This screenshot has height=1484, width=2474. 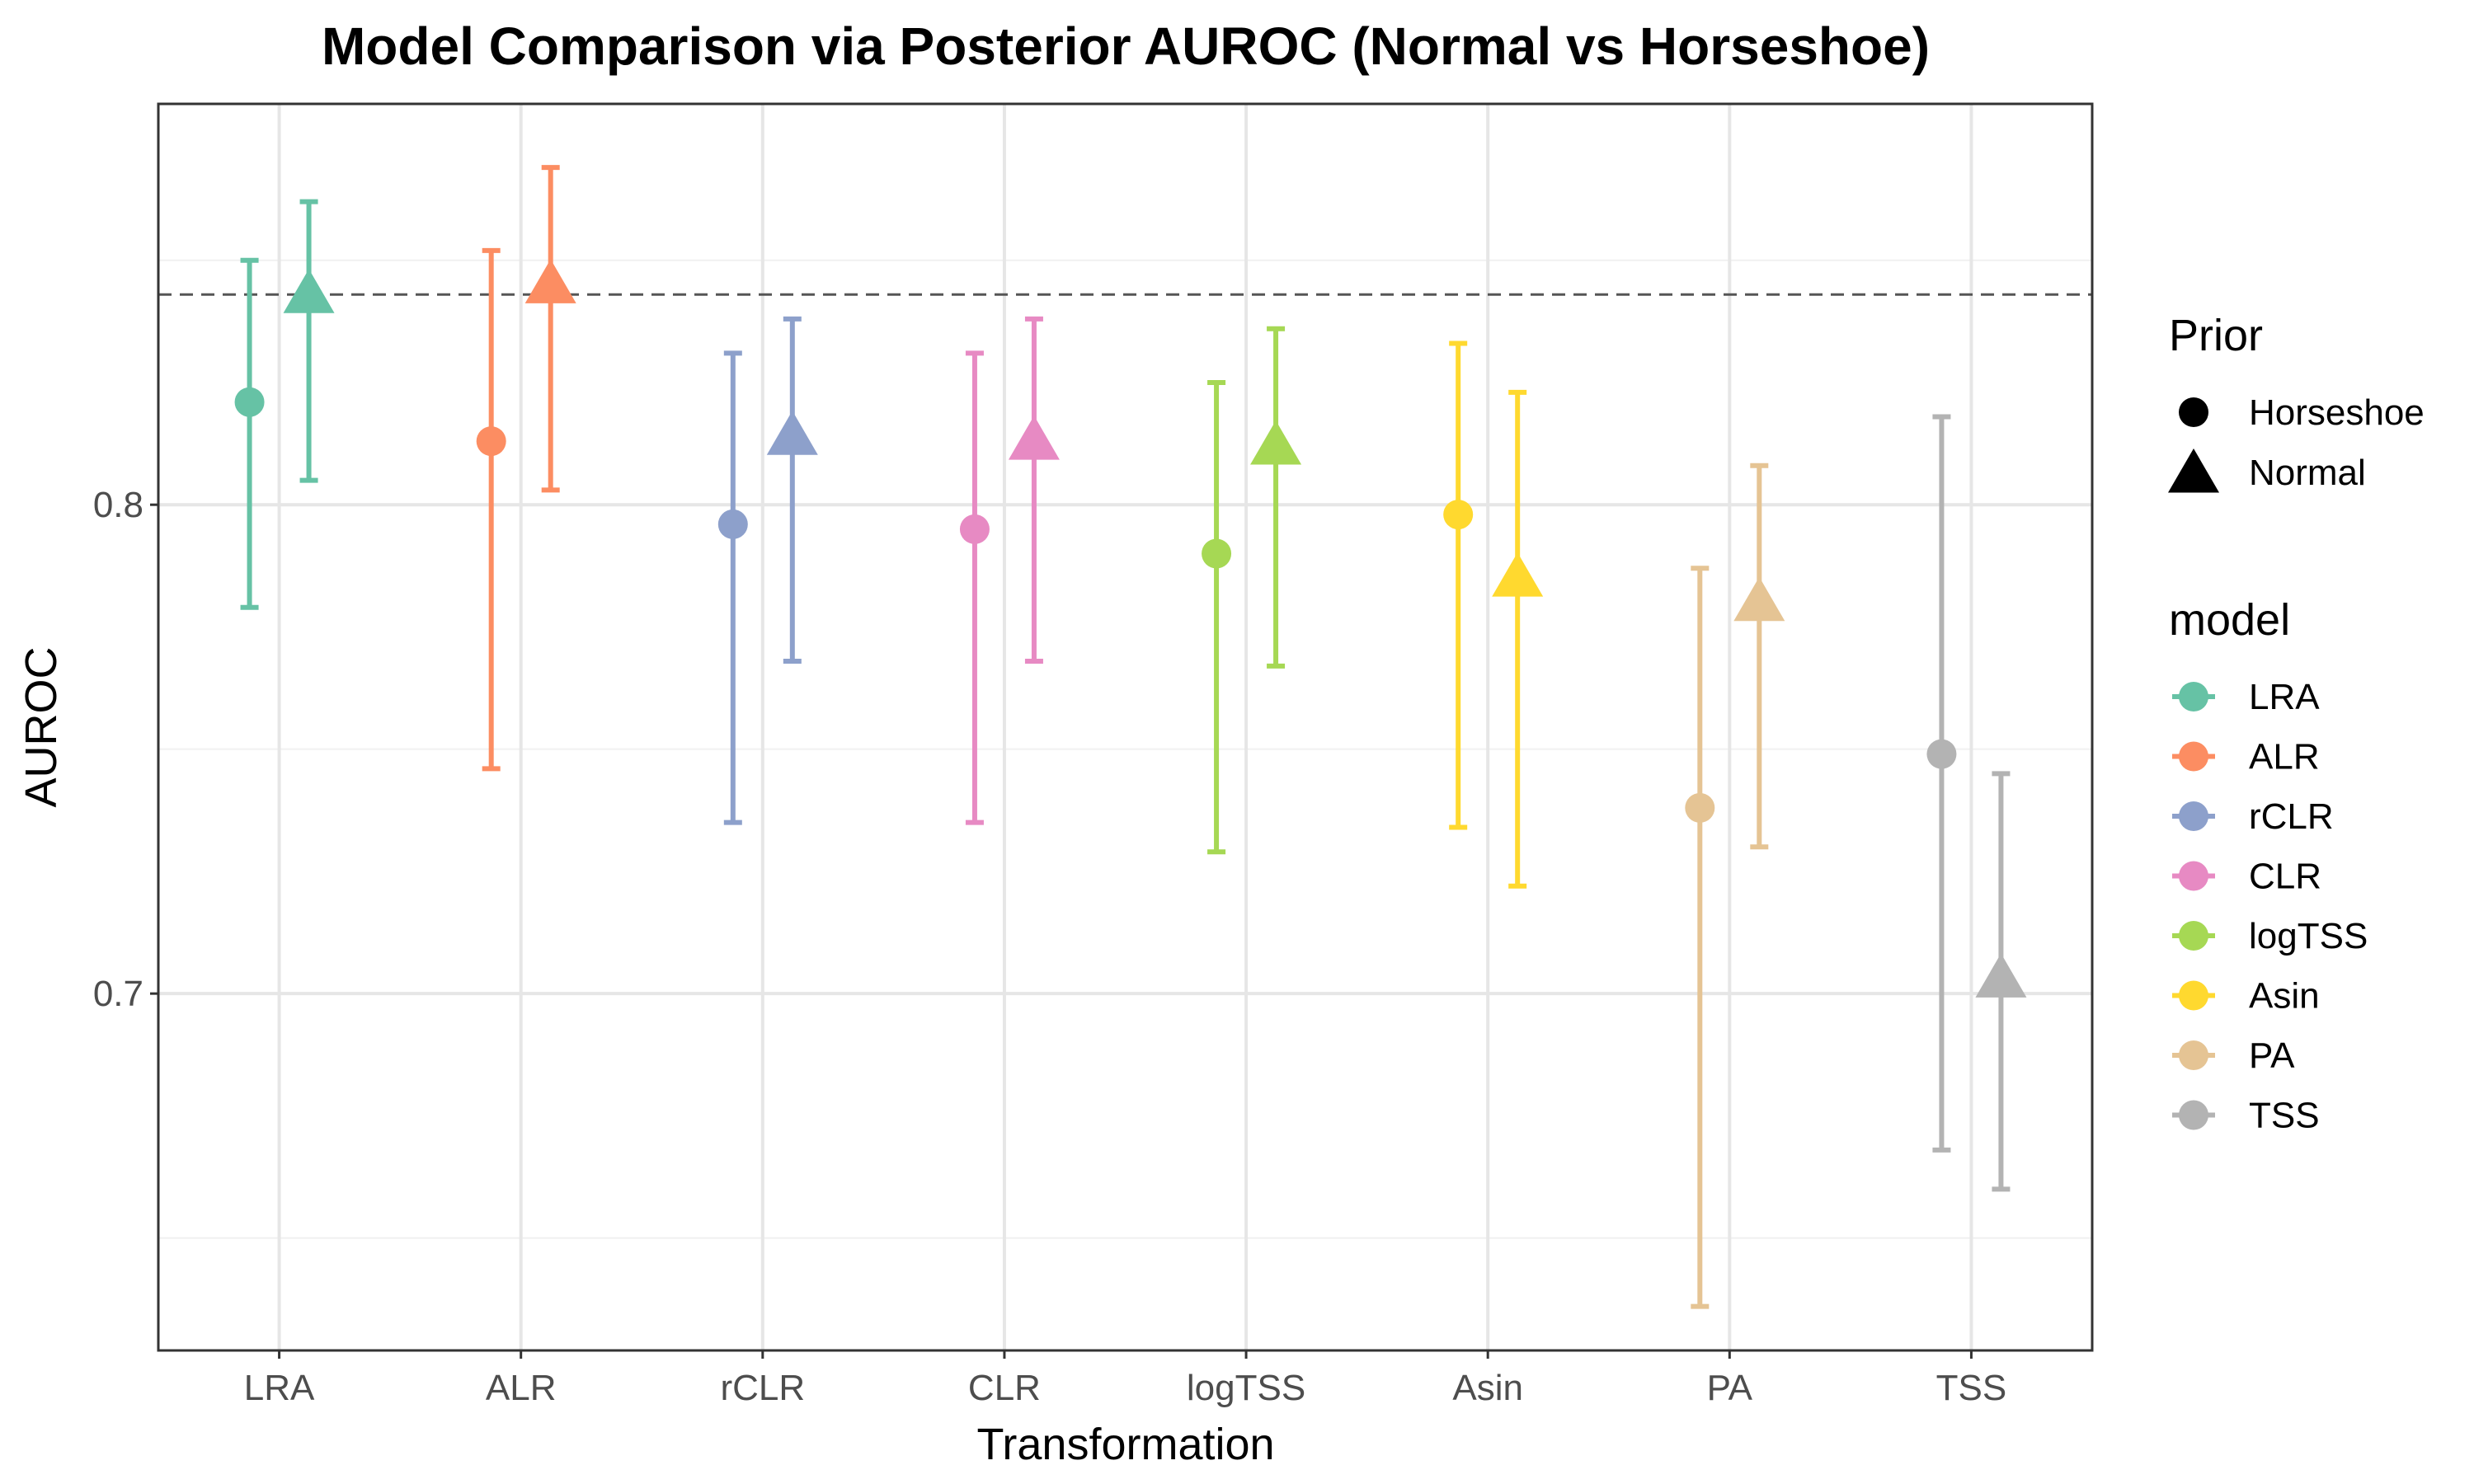 I want to click on y-tick-label: 0.8, so click(x=118, y=505).